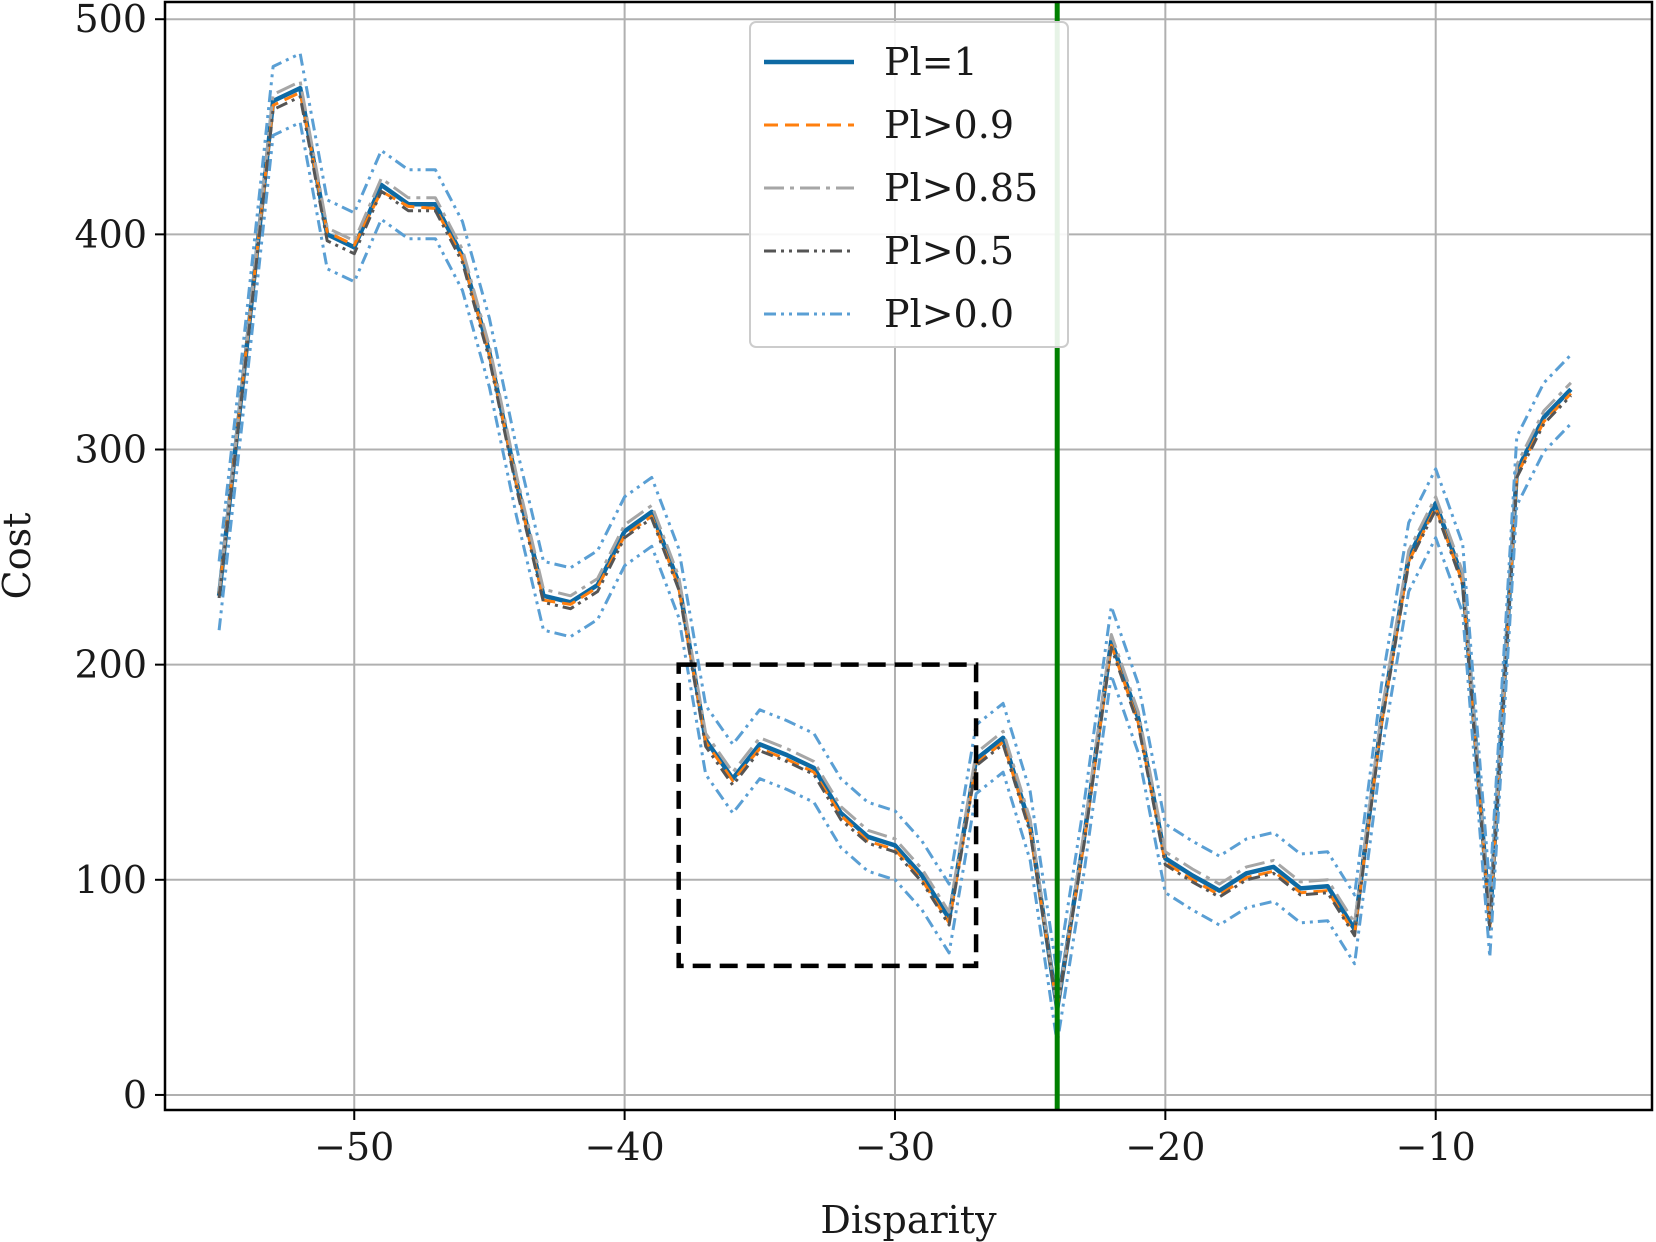  I want to click on y-tick-label: 500, so click(110, 20).